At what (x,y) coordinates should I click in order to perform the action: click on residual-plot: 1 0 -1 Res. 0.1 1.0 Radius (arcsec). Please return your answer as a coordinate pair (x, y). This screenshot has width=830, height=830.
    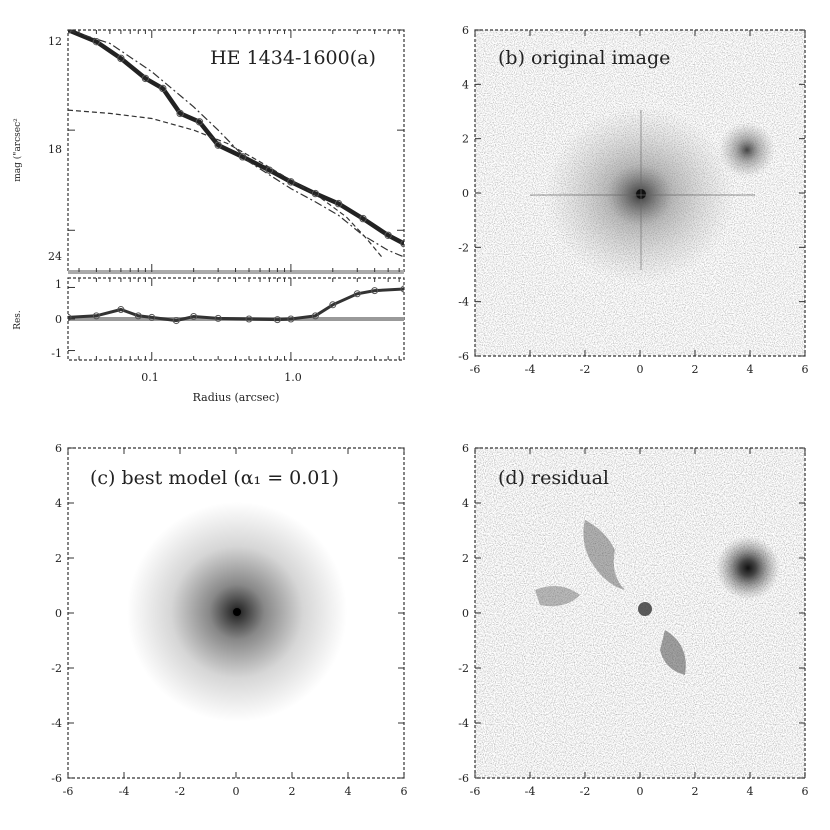
    Looking at the image, I should click on (209, 340).